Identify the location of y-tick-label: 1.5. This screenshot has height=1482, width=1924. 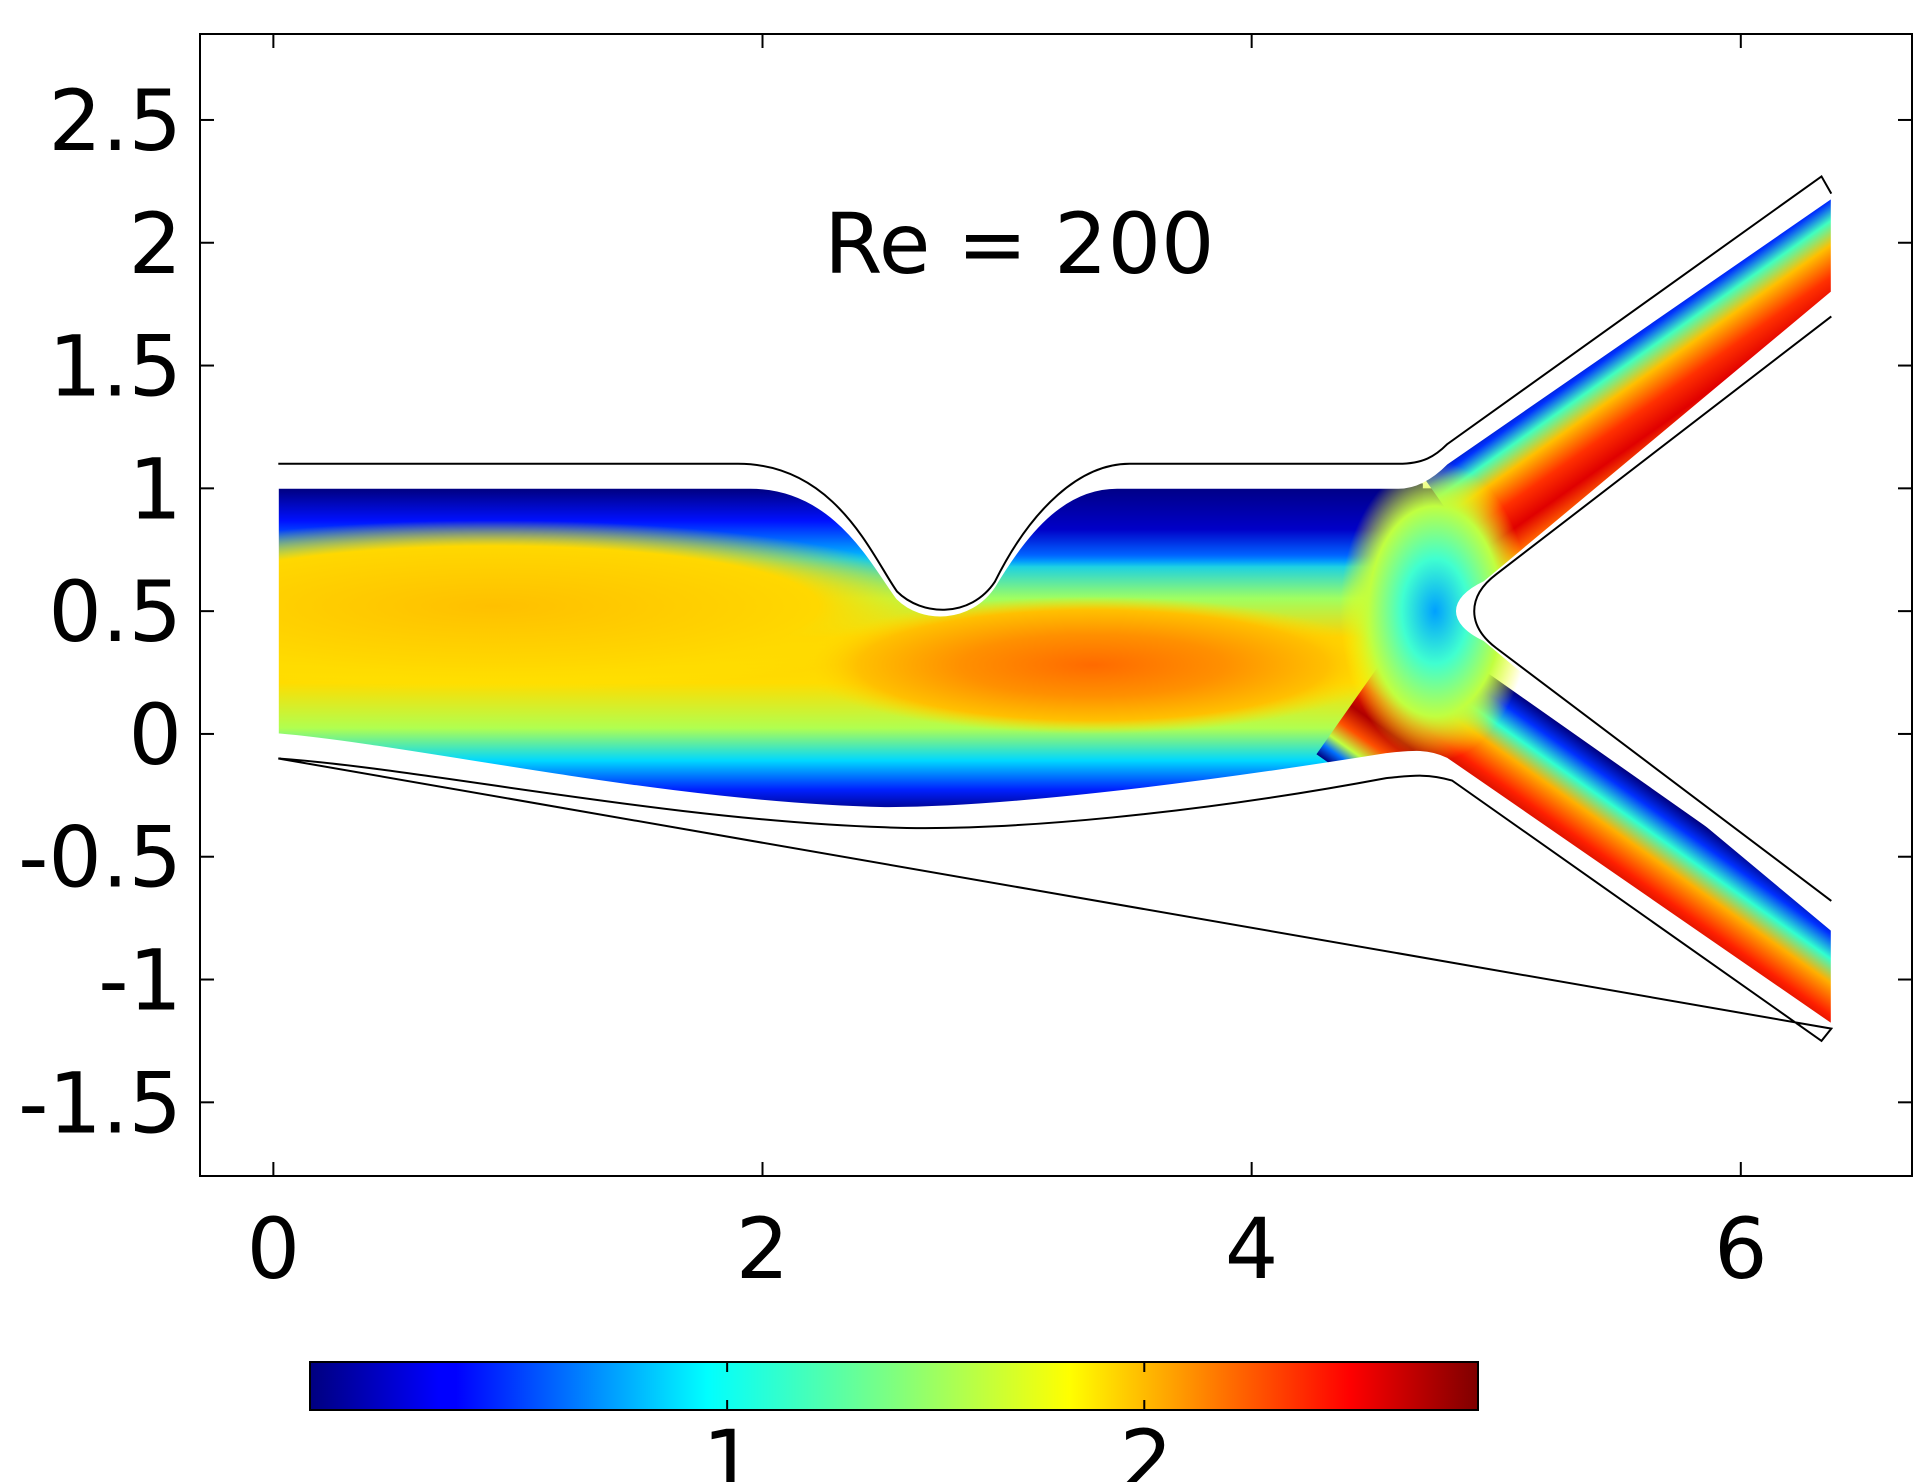
(115, 367).